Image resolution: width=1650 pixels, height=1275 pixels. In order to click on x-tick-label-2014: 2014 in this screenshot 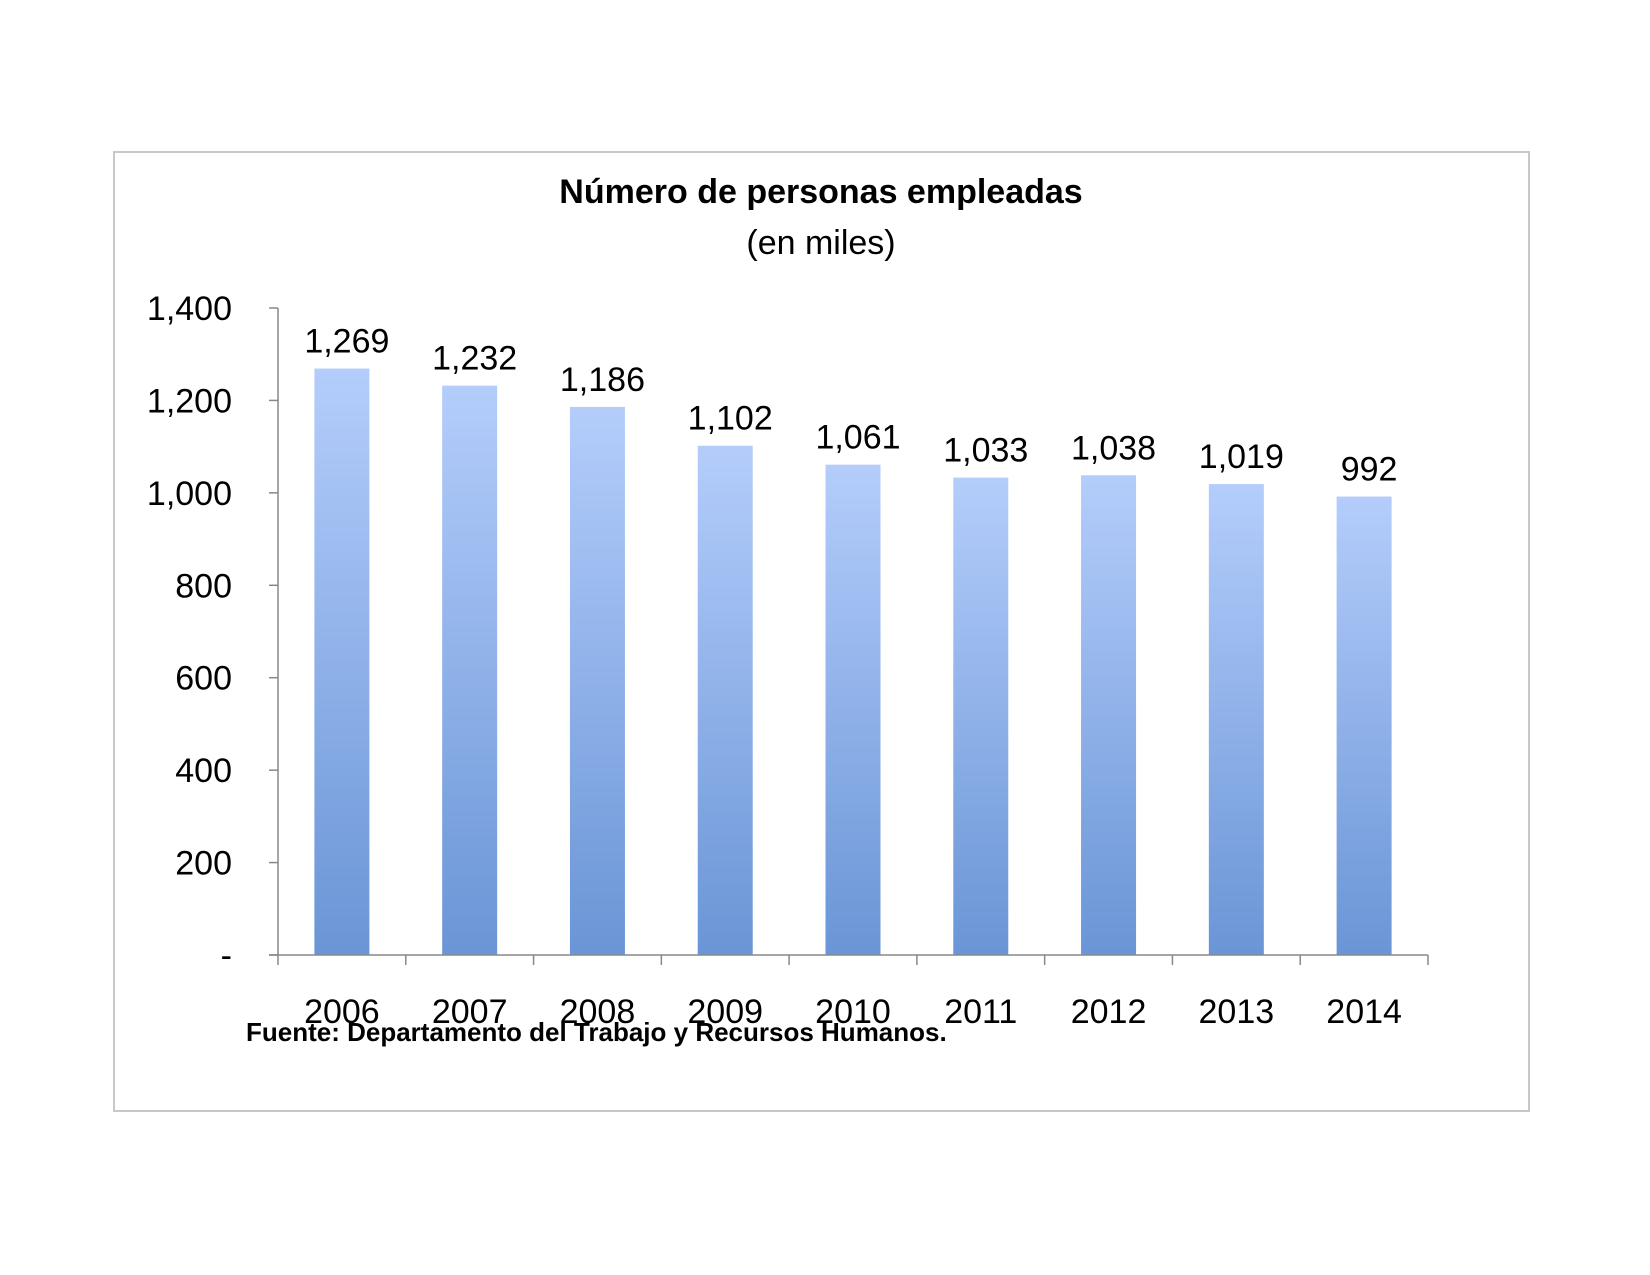, I will do `click(1364, 1012)`.